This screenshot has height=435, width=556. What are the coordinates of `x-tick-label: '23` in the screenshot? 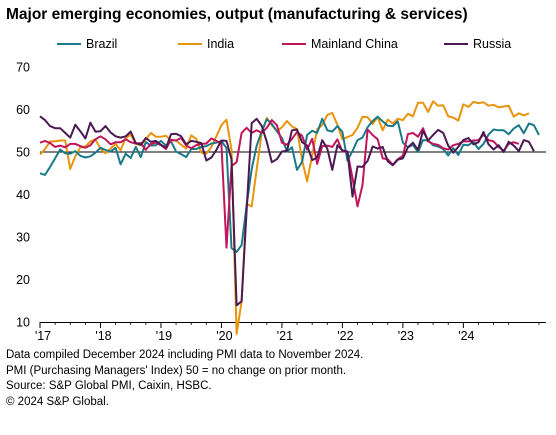 It's located at (406, 336).